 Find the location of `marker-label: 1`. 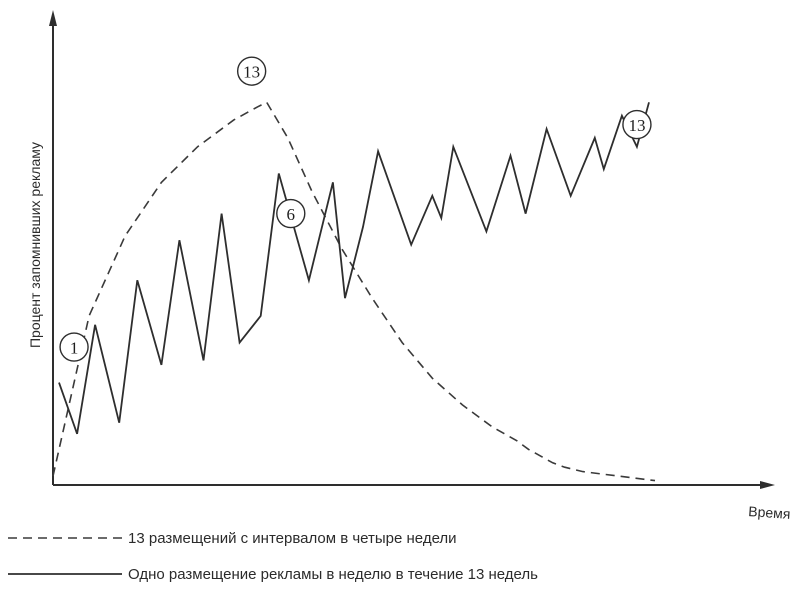

marker-label: 1 is located at coordinates (74, 348).